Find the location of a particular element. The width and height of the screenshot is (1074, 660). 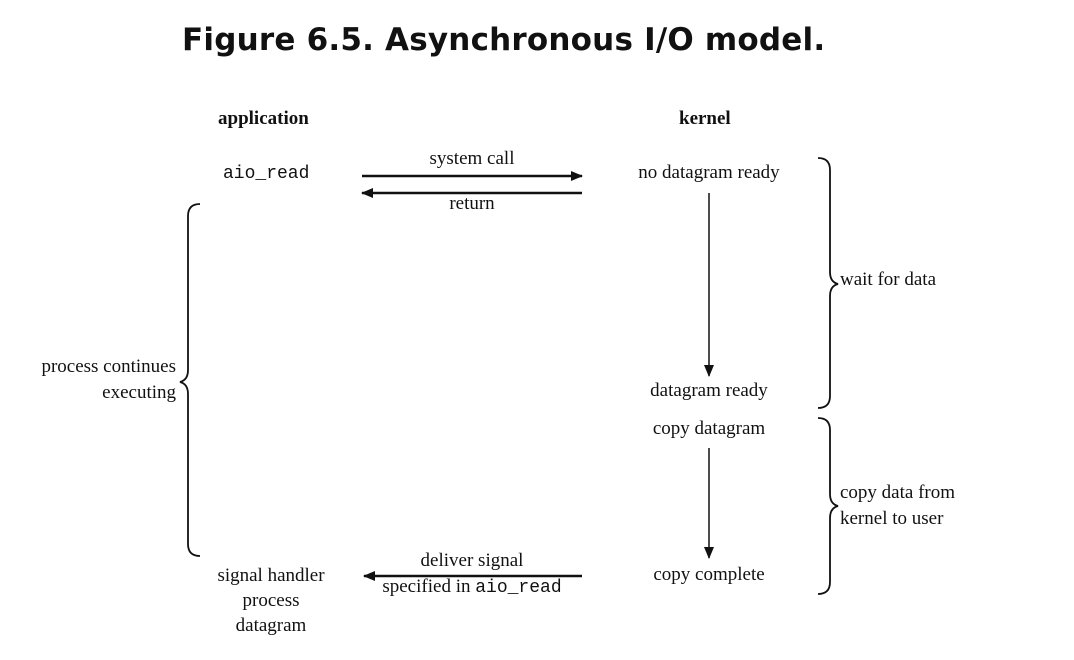

signal-handler-label: signal handler process datagram is located at coordinates (270, 600).